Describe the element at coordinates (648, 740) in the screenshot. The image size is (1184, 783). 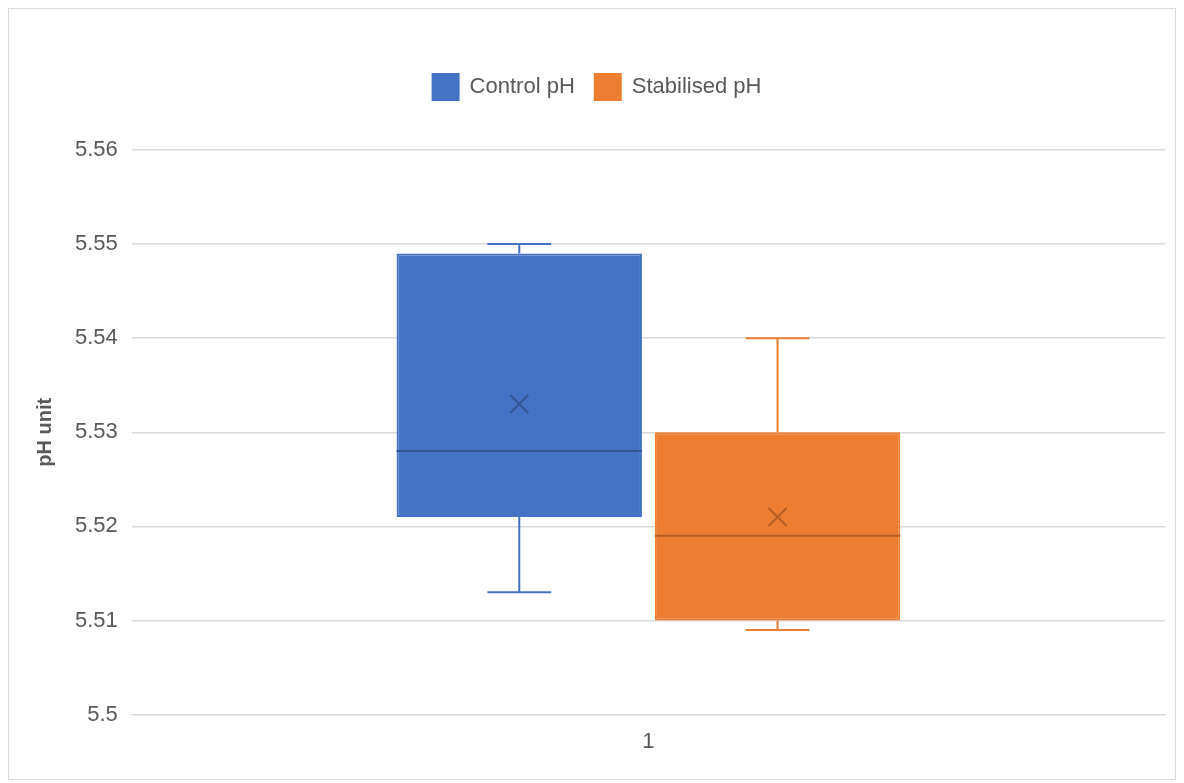
I see `x-tick-label: 1` at that location.